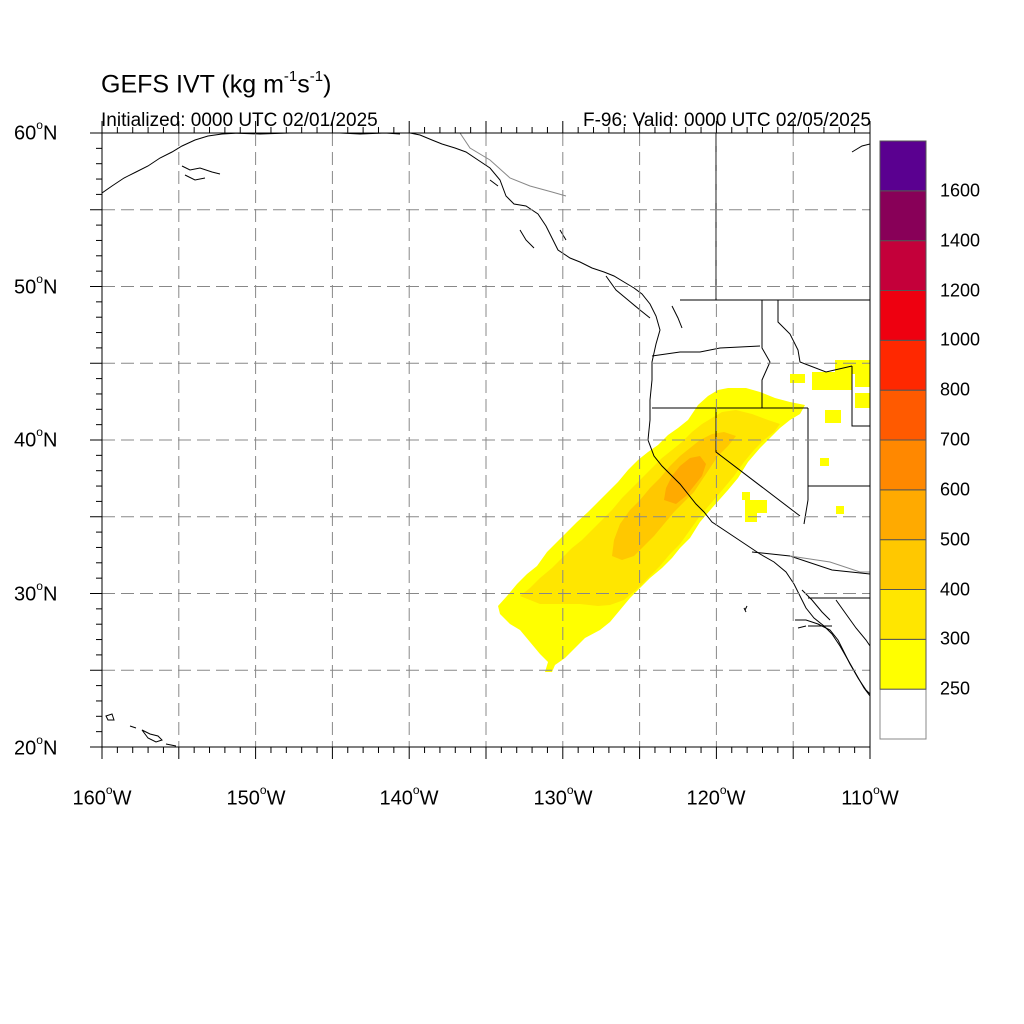 This screenshot has height=1024, width=1024. What do you see at coordinates (716, 796) in the screenshot?
I see `lon-label: 120oW` at bounding box center [716, 796].